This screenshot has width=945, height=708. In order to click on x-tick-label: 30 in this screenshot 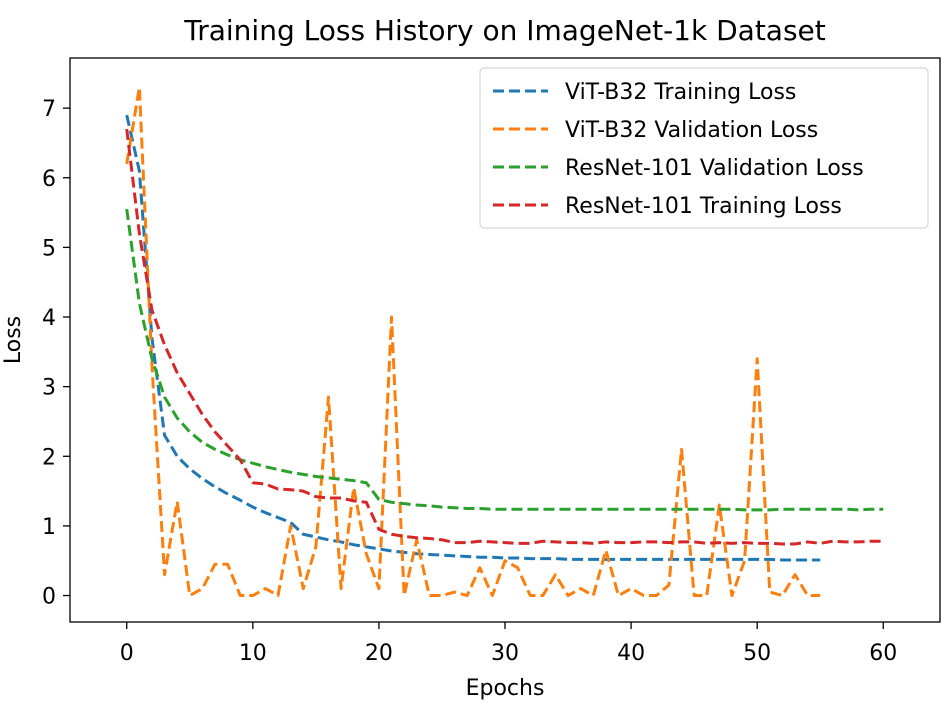, I will do `click(505, 653)`.